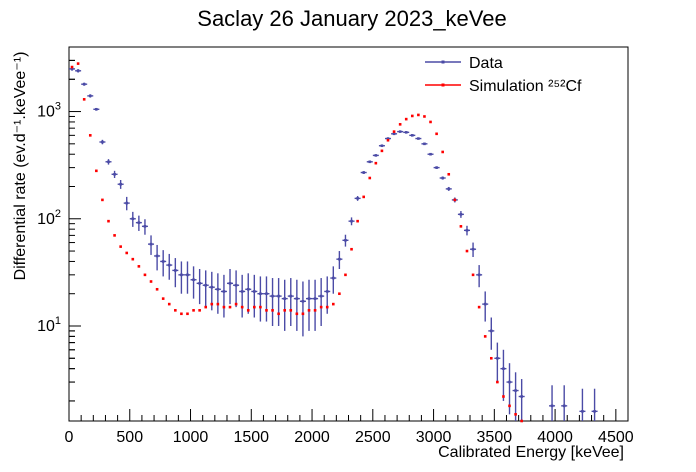  Describe the element at coordinates (351, 18) in the screenshot. I see `chart-title: Saclay 26 January 2023_keVee` at that location.